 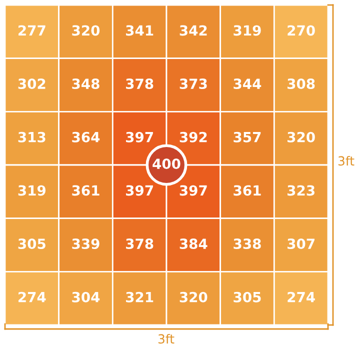 What do you see at coordinates (86, 137) in the screenshot?
I see `data-label: 364` at bounding box center [86, 137].